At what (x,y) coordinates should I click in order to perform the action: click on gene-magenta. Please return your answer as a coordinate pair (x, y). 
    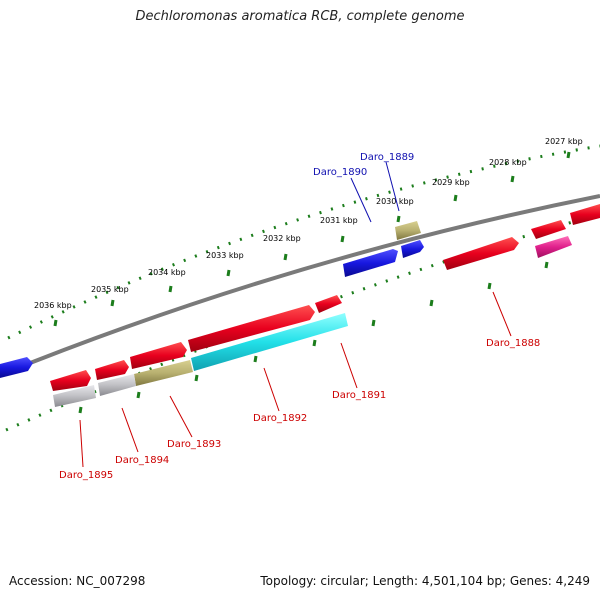
    Looking at the image, I should click on (553, 247).